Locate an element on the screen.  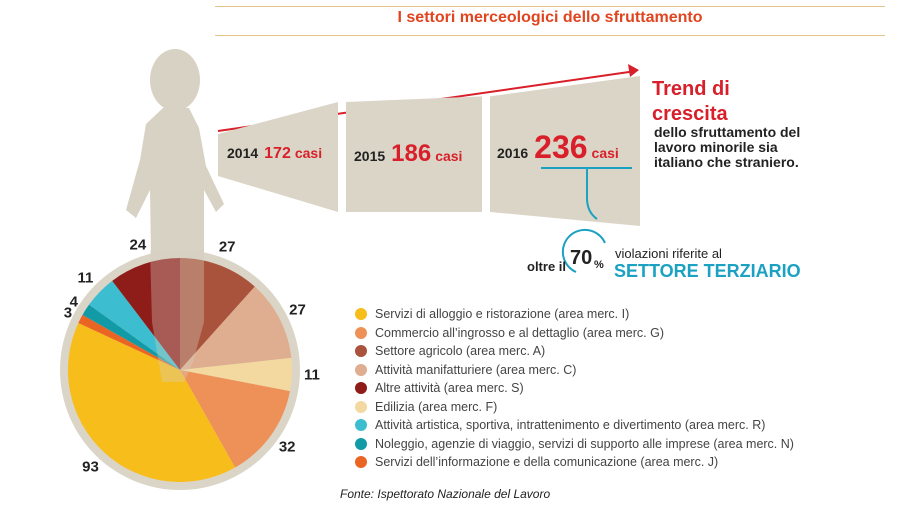
panel-2015-text: 2015 186 casi is located at coordinates (408, 153).